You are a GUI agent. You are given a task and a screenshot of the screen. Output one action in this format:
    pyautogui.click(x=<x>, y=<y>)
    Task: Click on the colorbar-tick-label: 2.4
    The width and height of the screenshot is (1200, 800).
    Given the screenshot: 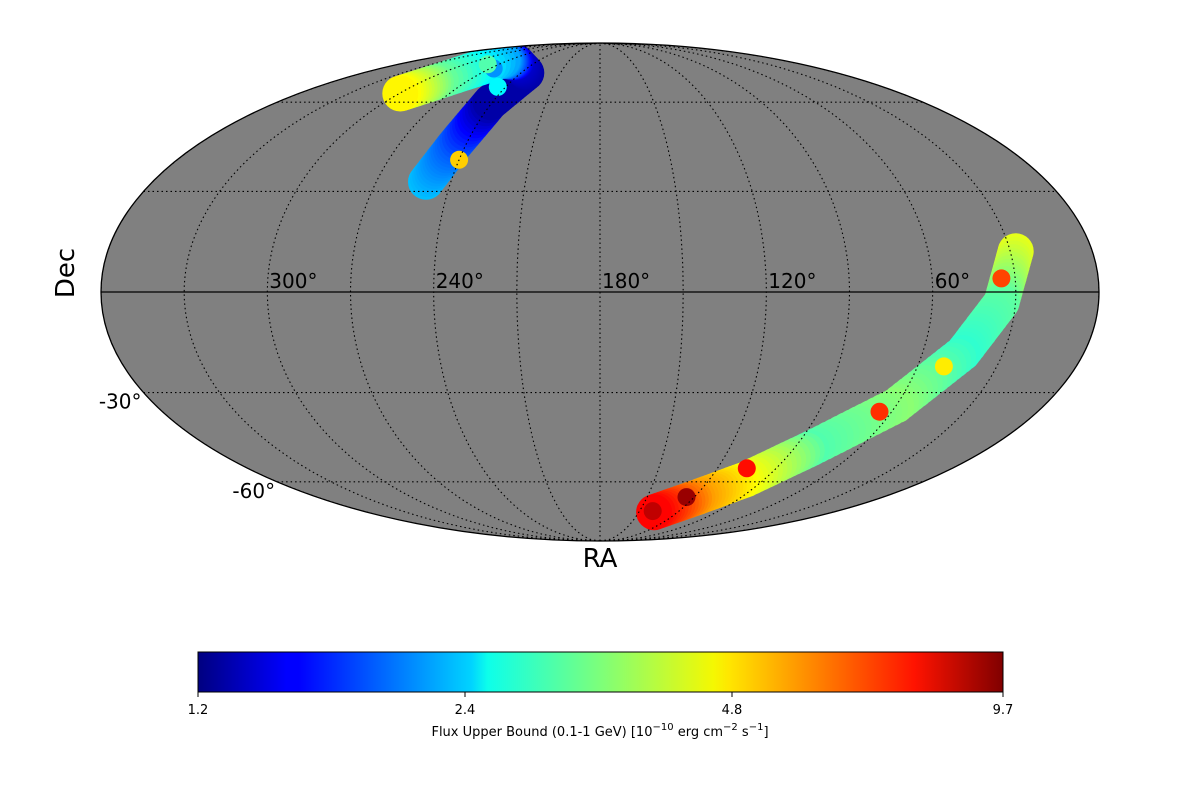 What is the action you would take?
    pyautogui.click(x=465, y=710)
    